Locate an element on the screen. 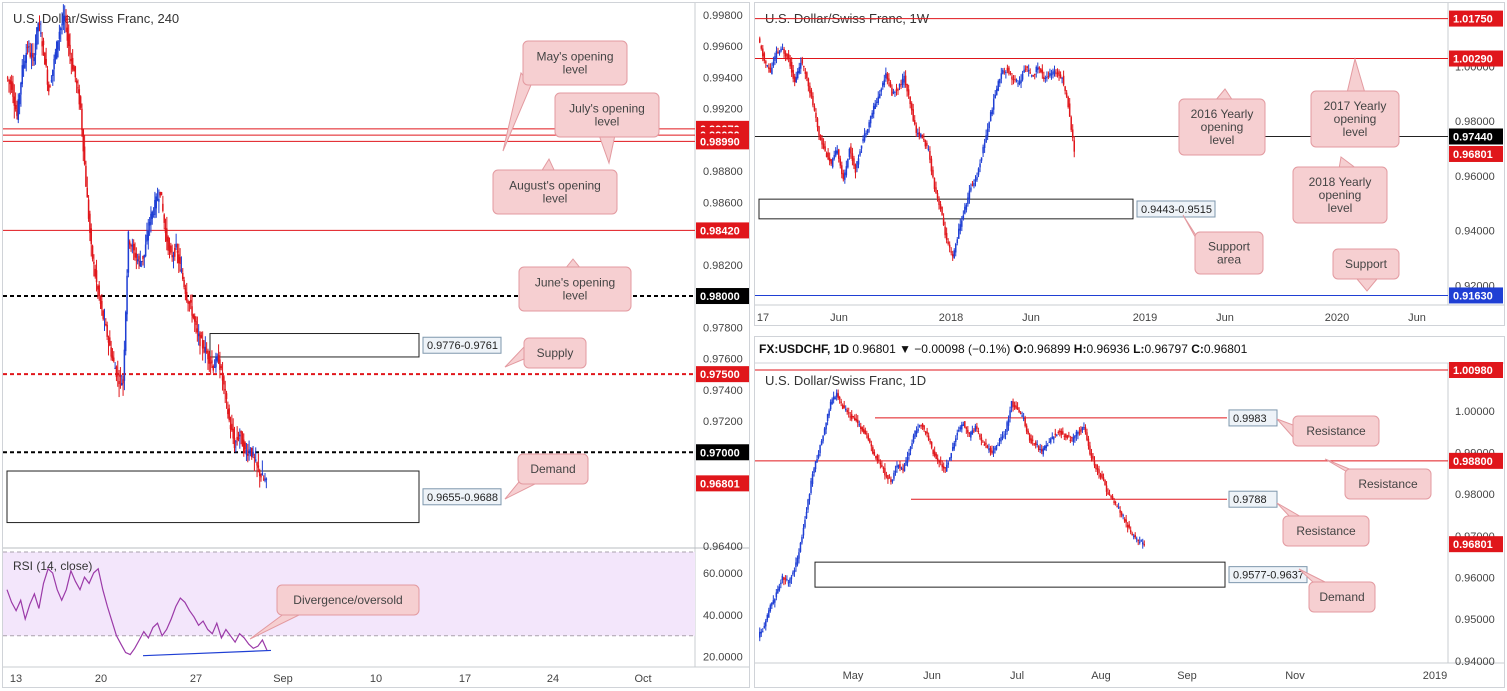 The height and width of the screenshot is (691, 1507). w1-callout-support-box is located at coordinates (1366, 264).